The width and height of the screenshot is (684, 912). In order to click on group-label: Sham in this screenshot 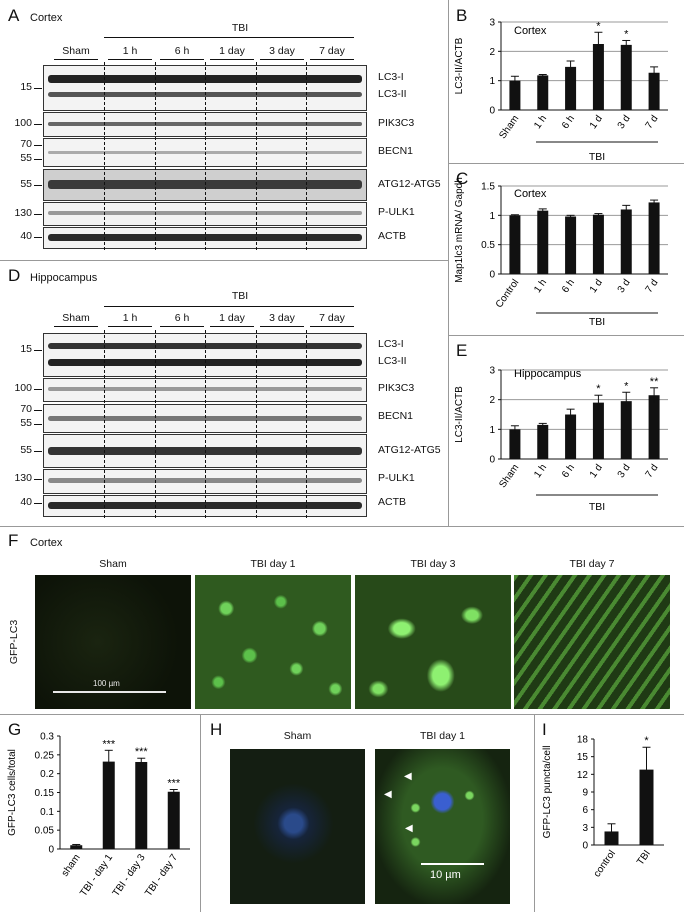, I will do `click(76, 318)`.